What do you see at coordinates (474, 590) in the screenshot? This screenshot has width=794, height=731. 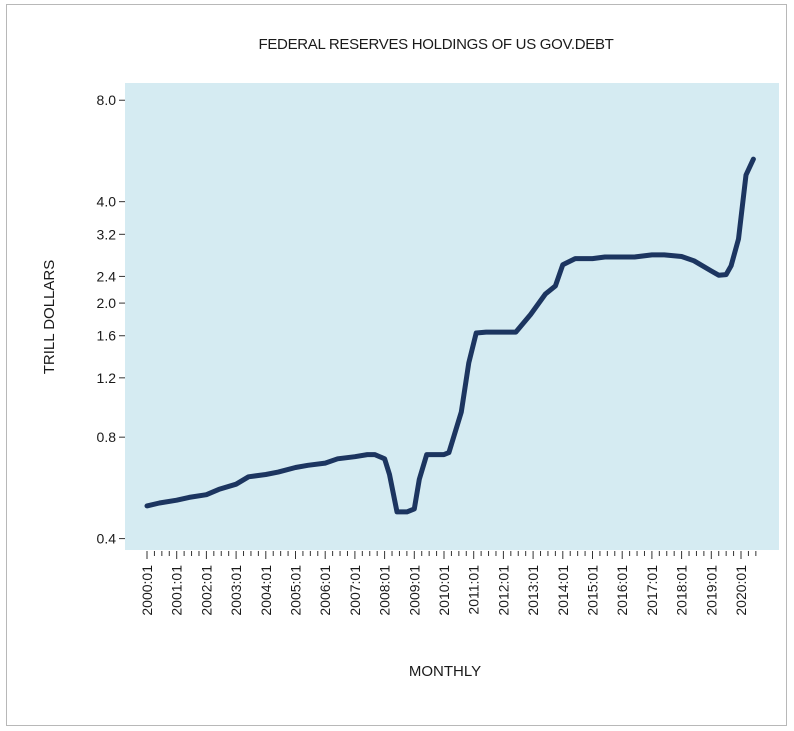 I see `x-tick-label: 2011:01` at bounding box center [474, 590].